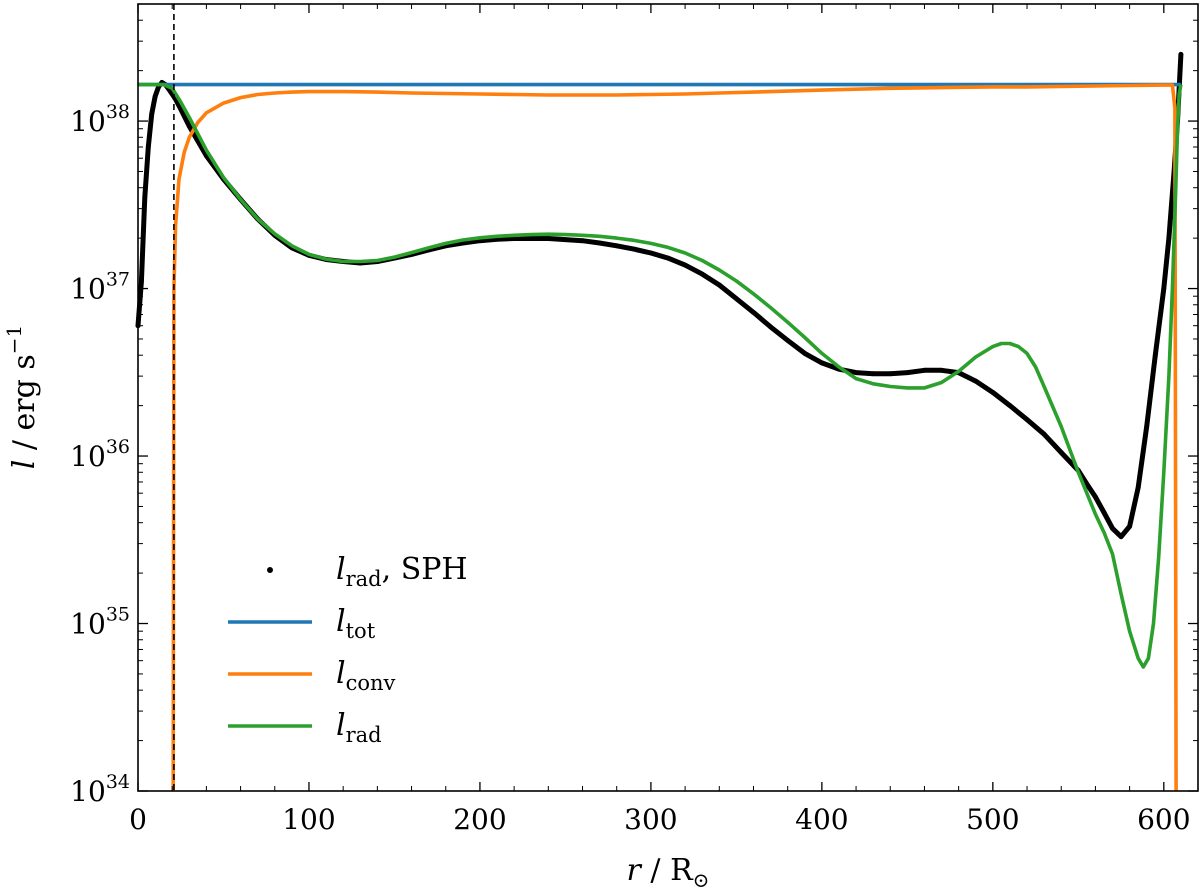 The height and width of the screenshot is (893, 1200). I want to click on legend-item-l-tot: ltot, so click(302, 623).